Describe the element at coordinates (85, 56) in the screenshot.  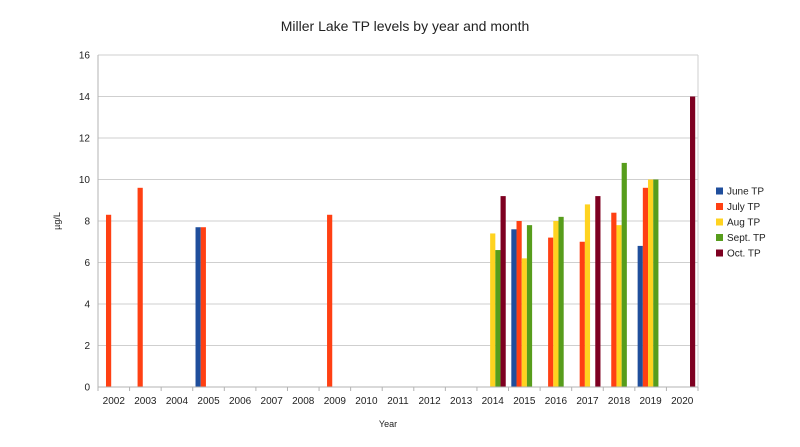
I see `y-tick-label: 16` at that location.